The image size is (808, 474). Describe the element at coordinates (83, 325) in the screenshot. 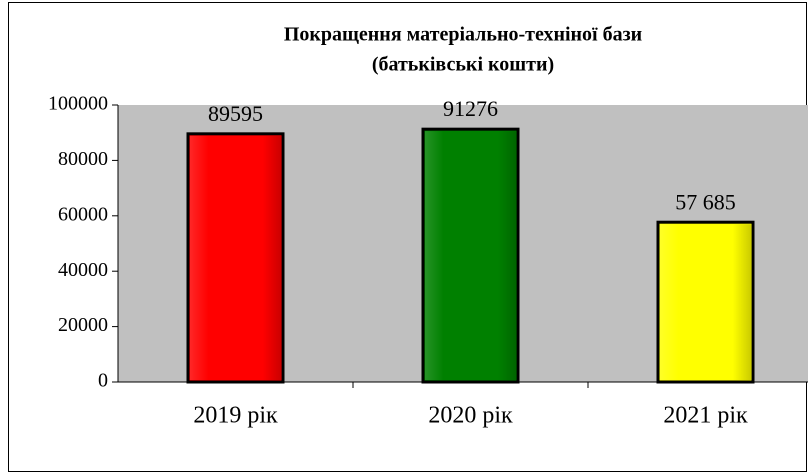

I see `y-tick-label: 20000` at that location.